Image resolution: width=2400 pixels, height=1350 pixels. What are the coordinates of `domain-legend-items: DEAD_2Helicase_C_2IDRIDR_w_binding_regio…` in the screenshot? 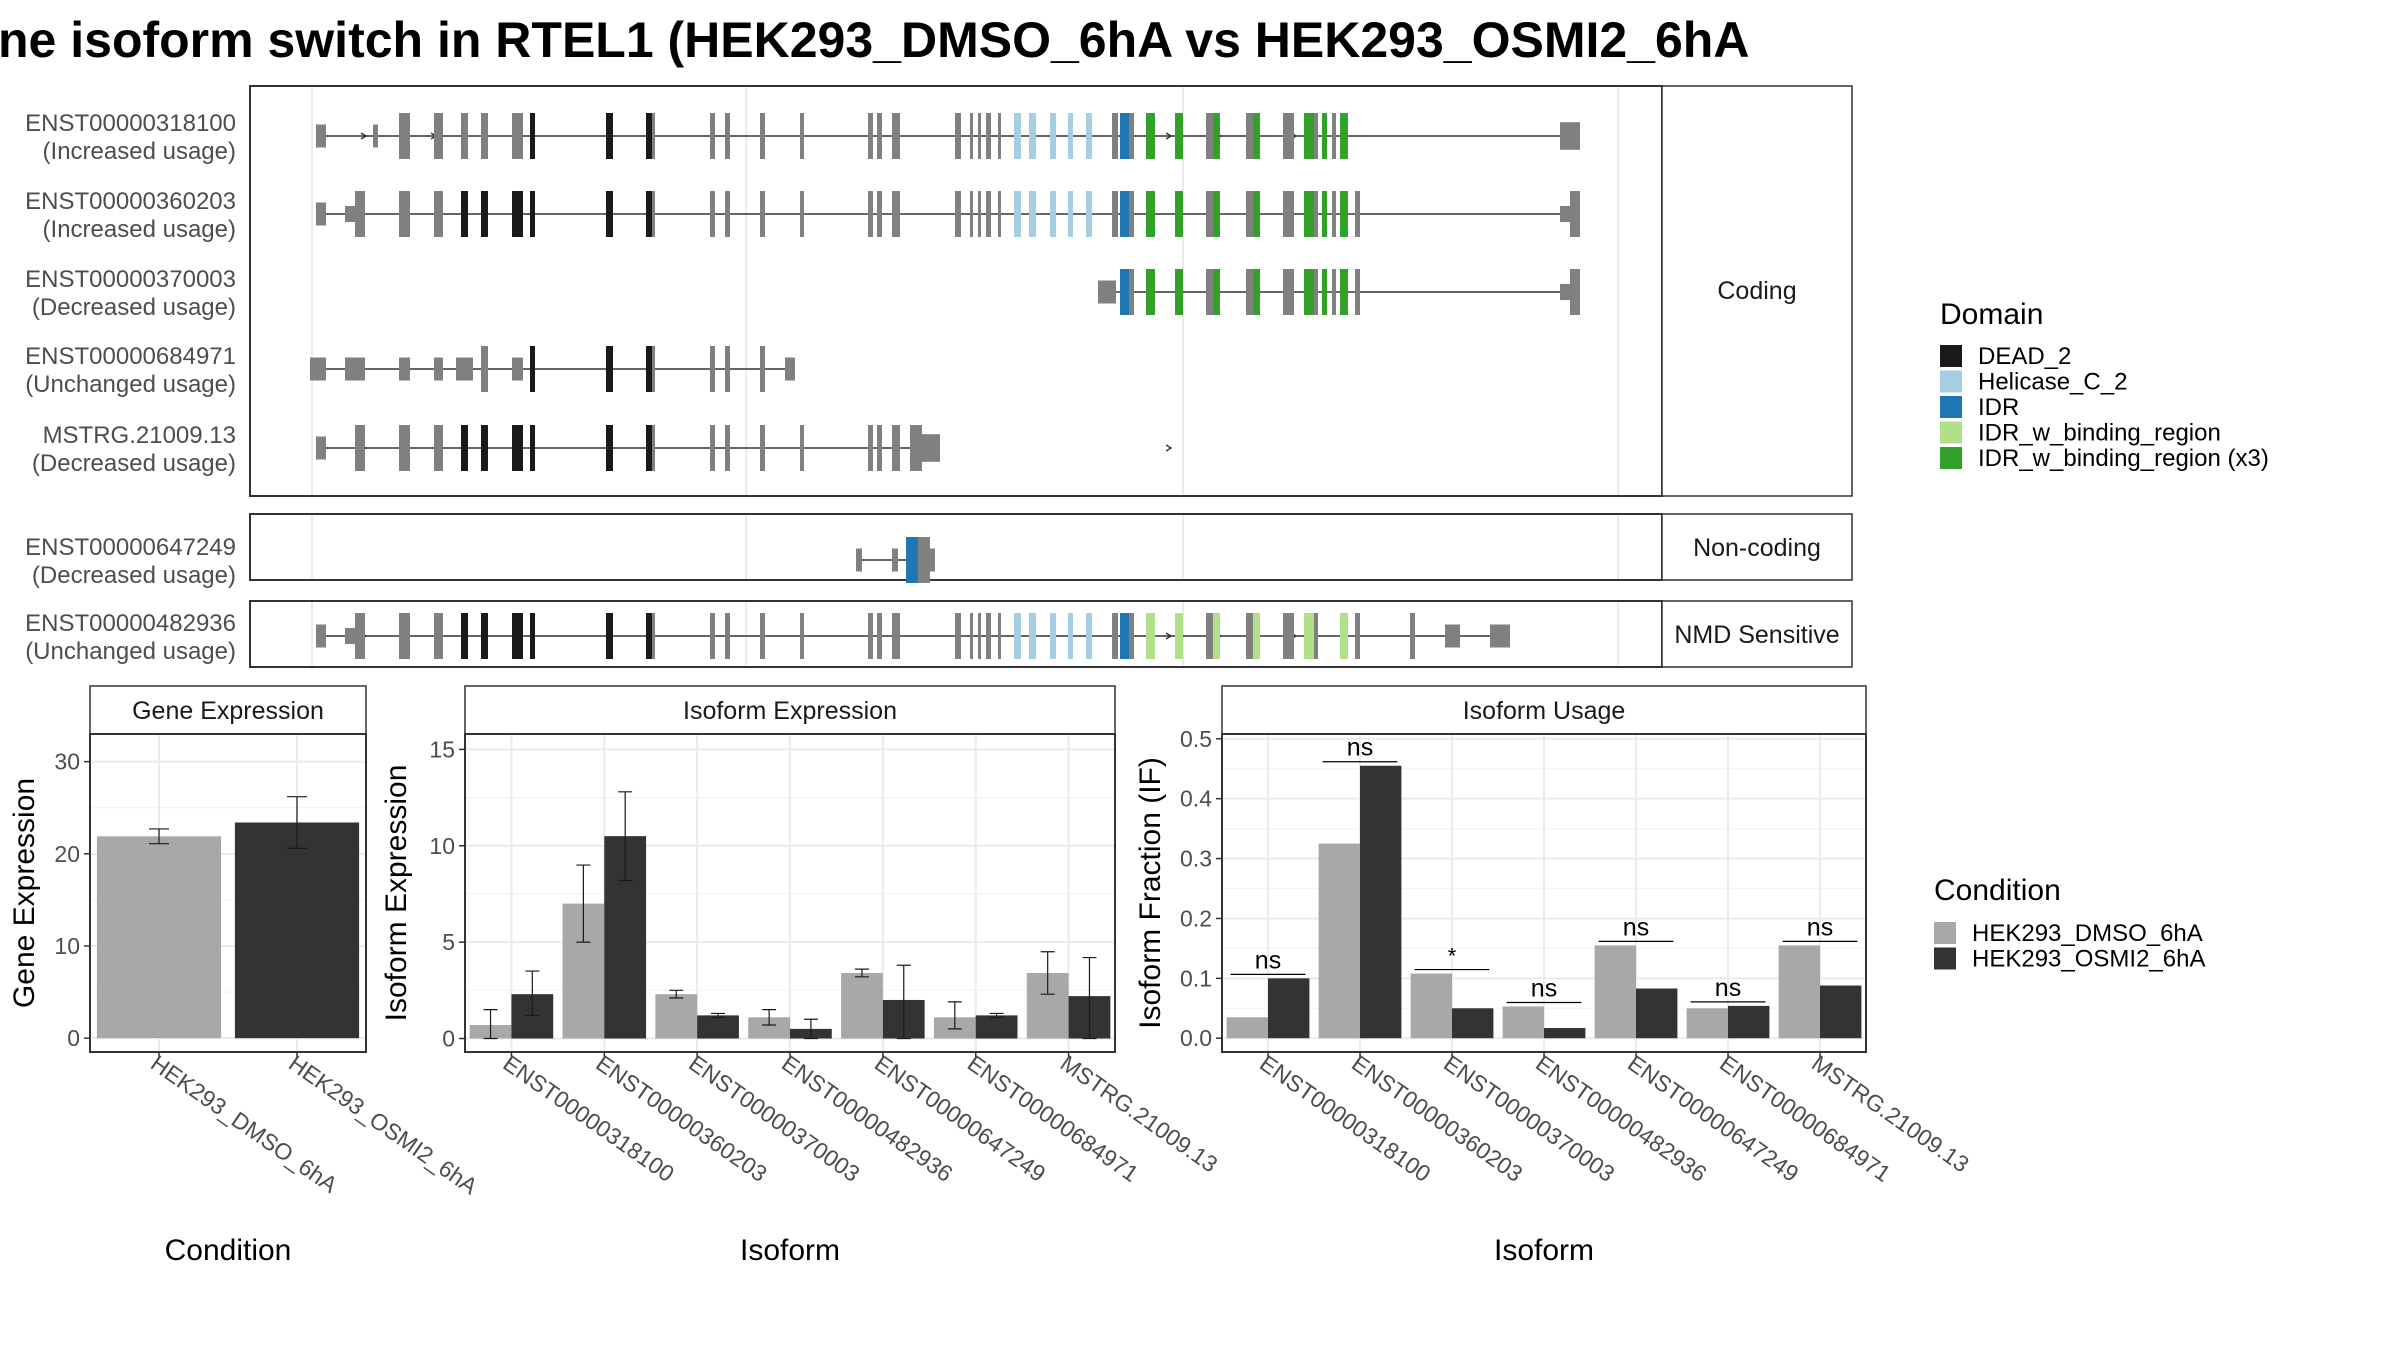 It's located at (2104, 407).